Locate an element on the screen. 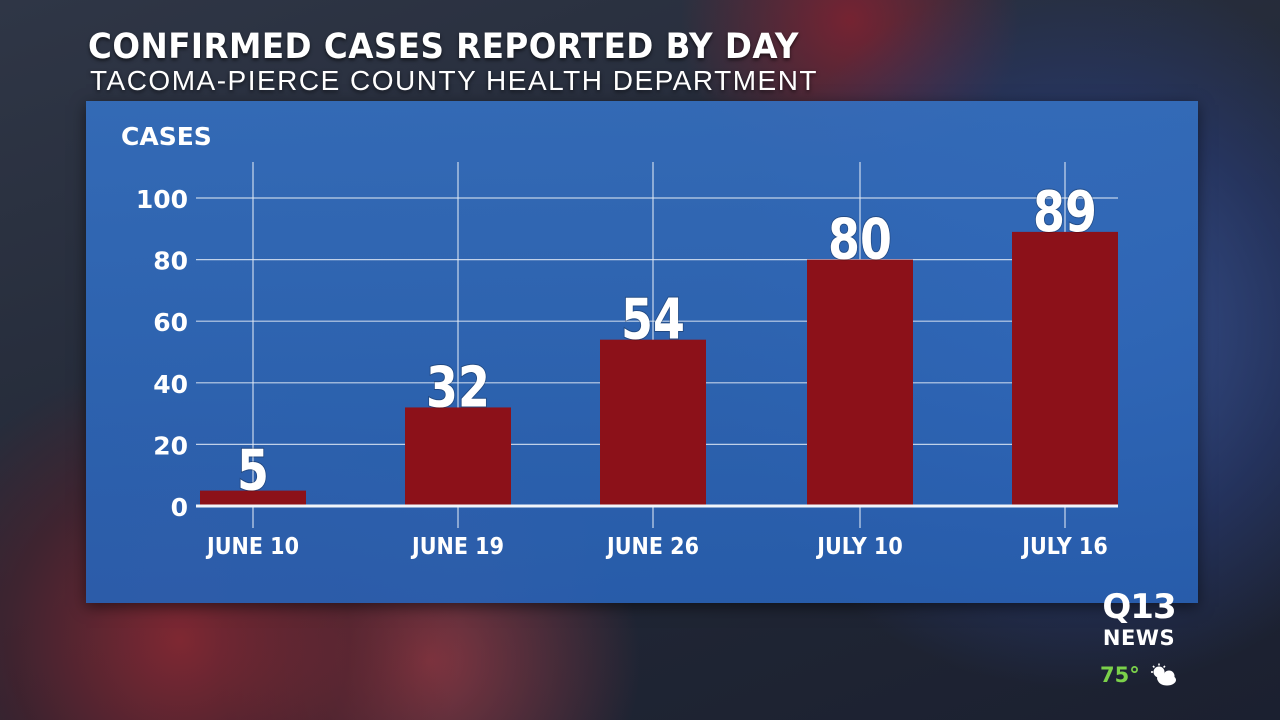  x-tick-label: JUNE 26 is located at coordinates (652, 547).